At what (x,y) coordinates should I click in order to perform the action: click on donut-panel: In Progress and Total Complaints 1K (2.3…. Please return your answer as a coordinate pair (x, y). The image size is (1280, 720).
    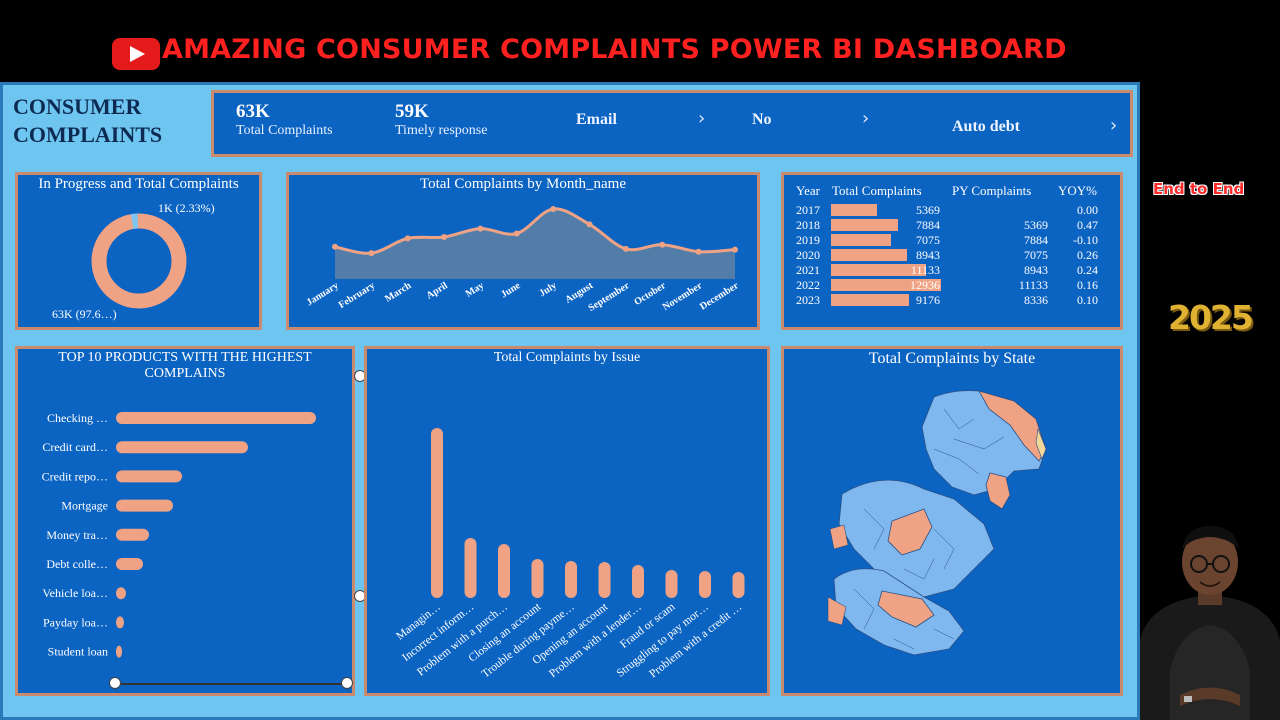
    Looking at the image, I should click on (138, 251).